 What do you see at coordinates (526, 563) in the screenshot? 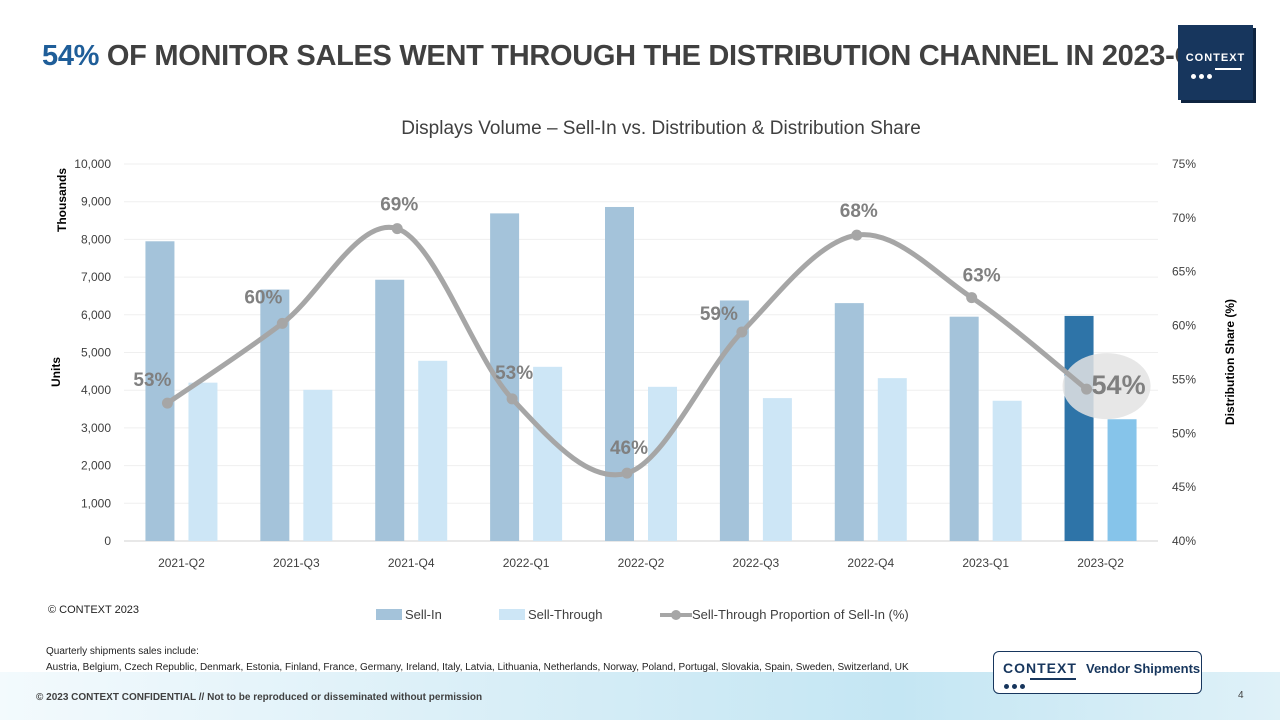
I see `x-tick-label: 2022-Q1` at bounding box center [526, 563].